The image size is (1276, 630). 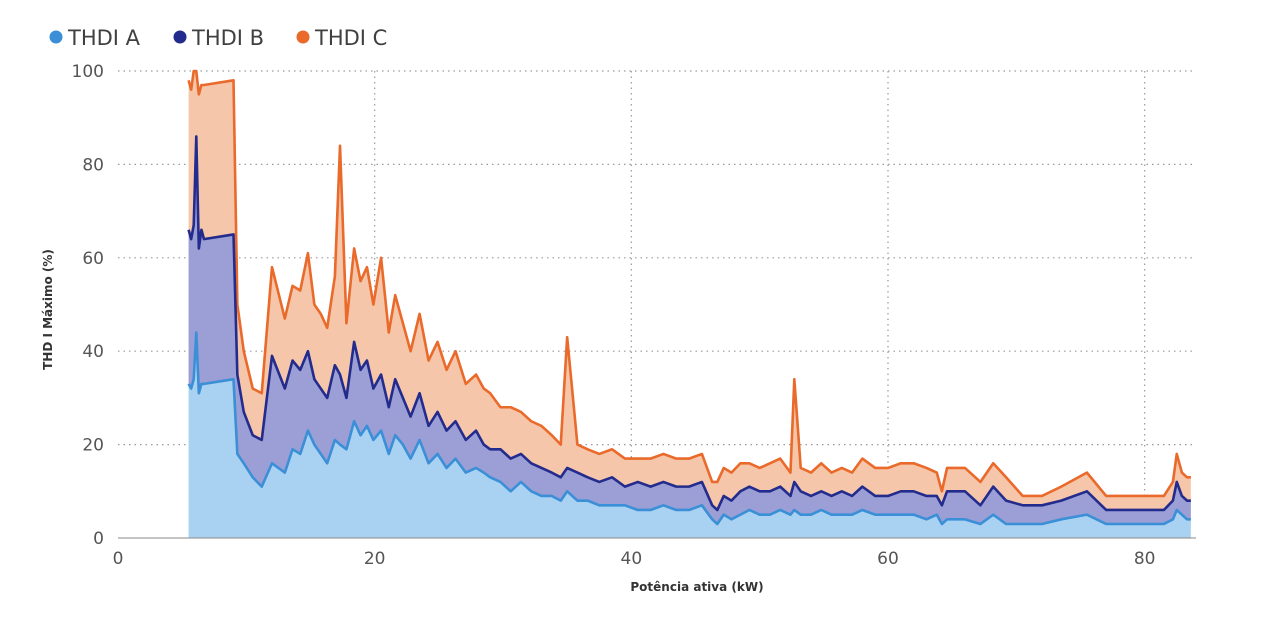 What do you see at coordinates (93, 165) in the screenshot?
I see `y-tick-label-80: 80` at bounding box center [93, 165].